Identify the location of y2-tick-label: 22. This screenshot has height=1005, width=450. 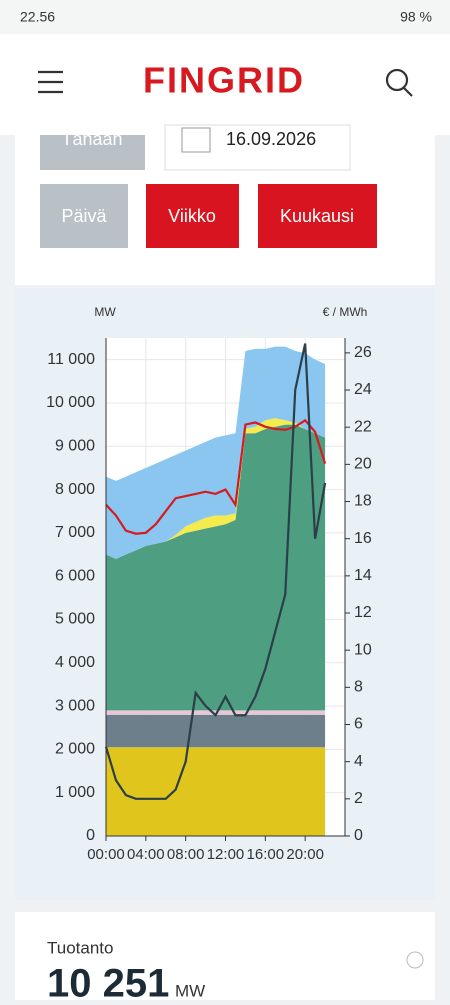
(363, 426).